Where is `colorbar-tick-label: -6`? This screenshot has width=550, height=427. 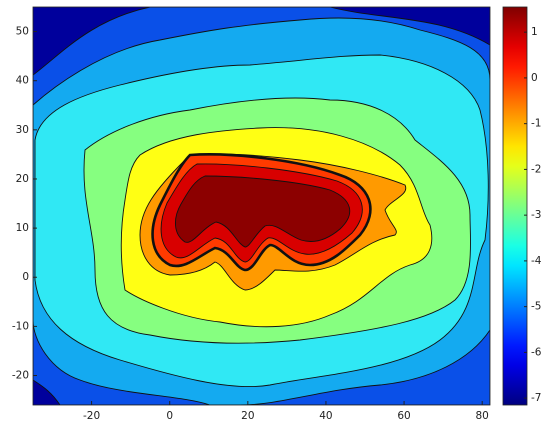 colorbar-tick-label: -6 is located at coordinates (536, 352).